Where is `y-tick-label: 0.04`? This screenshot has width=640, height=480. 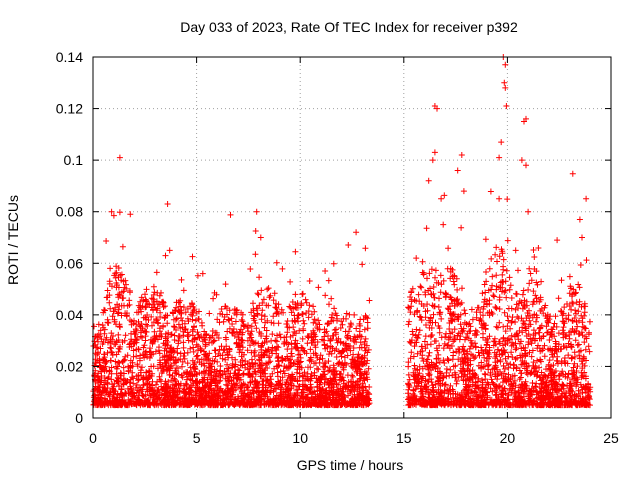
y-tick-label: 0.04 is located at coordinates (69, 315).